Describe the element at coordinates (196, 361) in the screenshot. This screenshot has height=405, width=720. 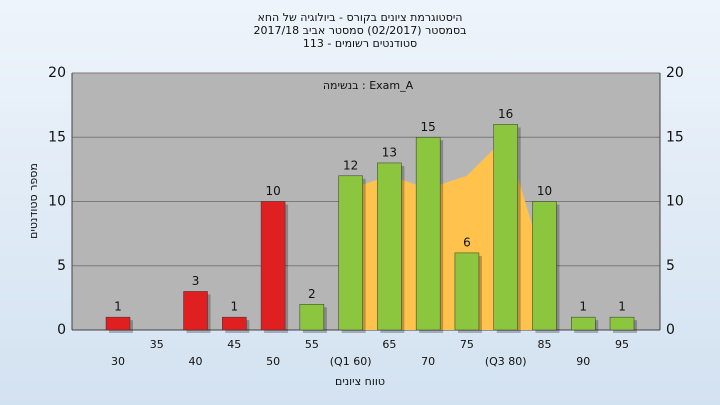
I see `x-tick-label: 40` at that location.